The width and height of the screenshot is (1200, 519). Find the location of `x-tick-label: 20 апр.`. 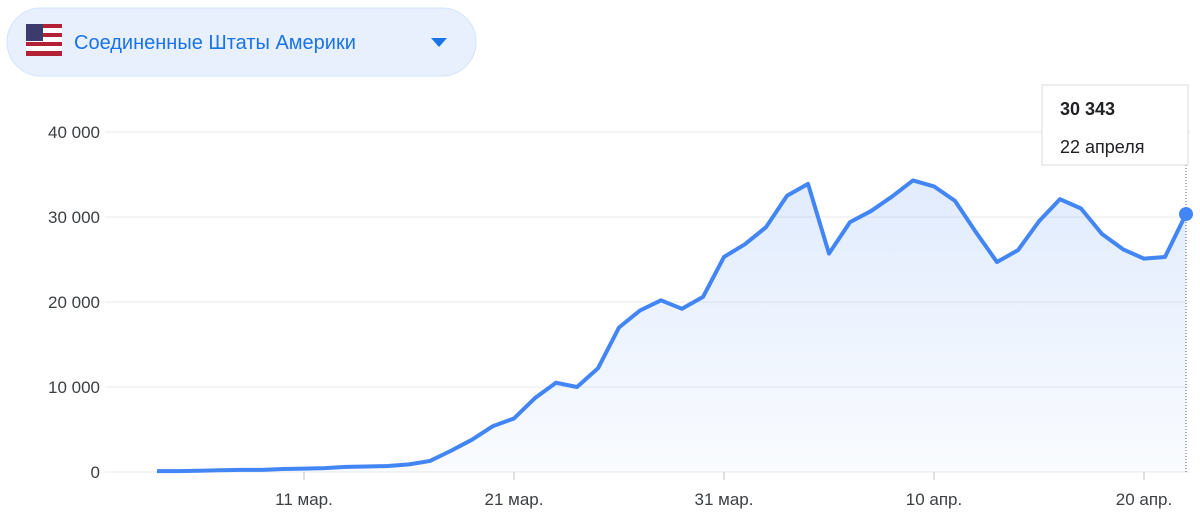

x-tick-label: 20 апр. is located at coordinates (1144, 499).